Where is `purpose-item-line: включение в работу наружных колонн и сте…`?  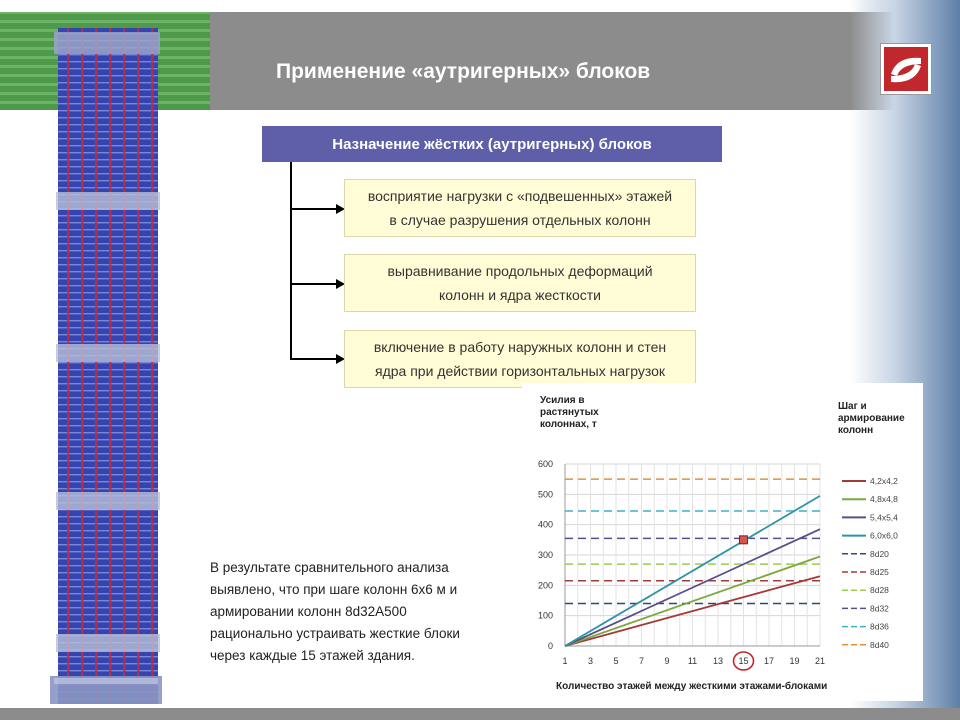
purpose-item-line: включение в работу наружных колонн и сте… is located at coordinates (520, 347).